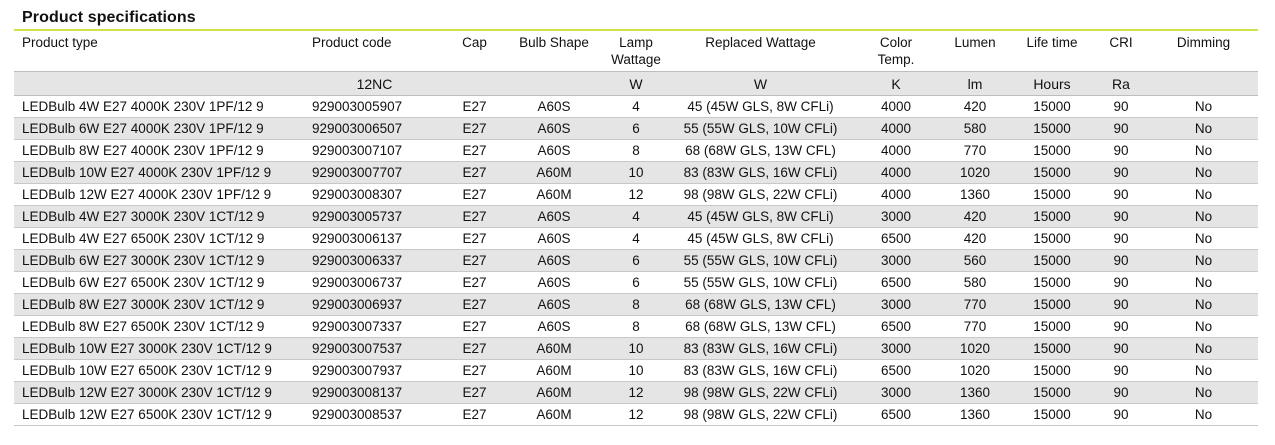 Image resolution: width=1275 pixels, height=445 pixels. What do you see at coordinates (374, 194) in the screenshot?
I see `cell-product-code: 929003008307` at bounding box center [374, 194].